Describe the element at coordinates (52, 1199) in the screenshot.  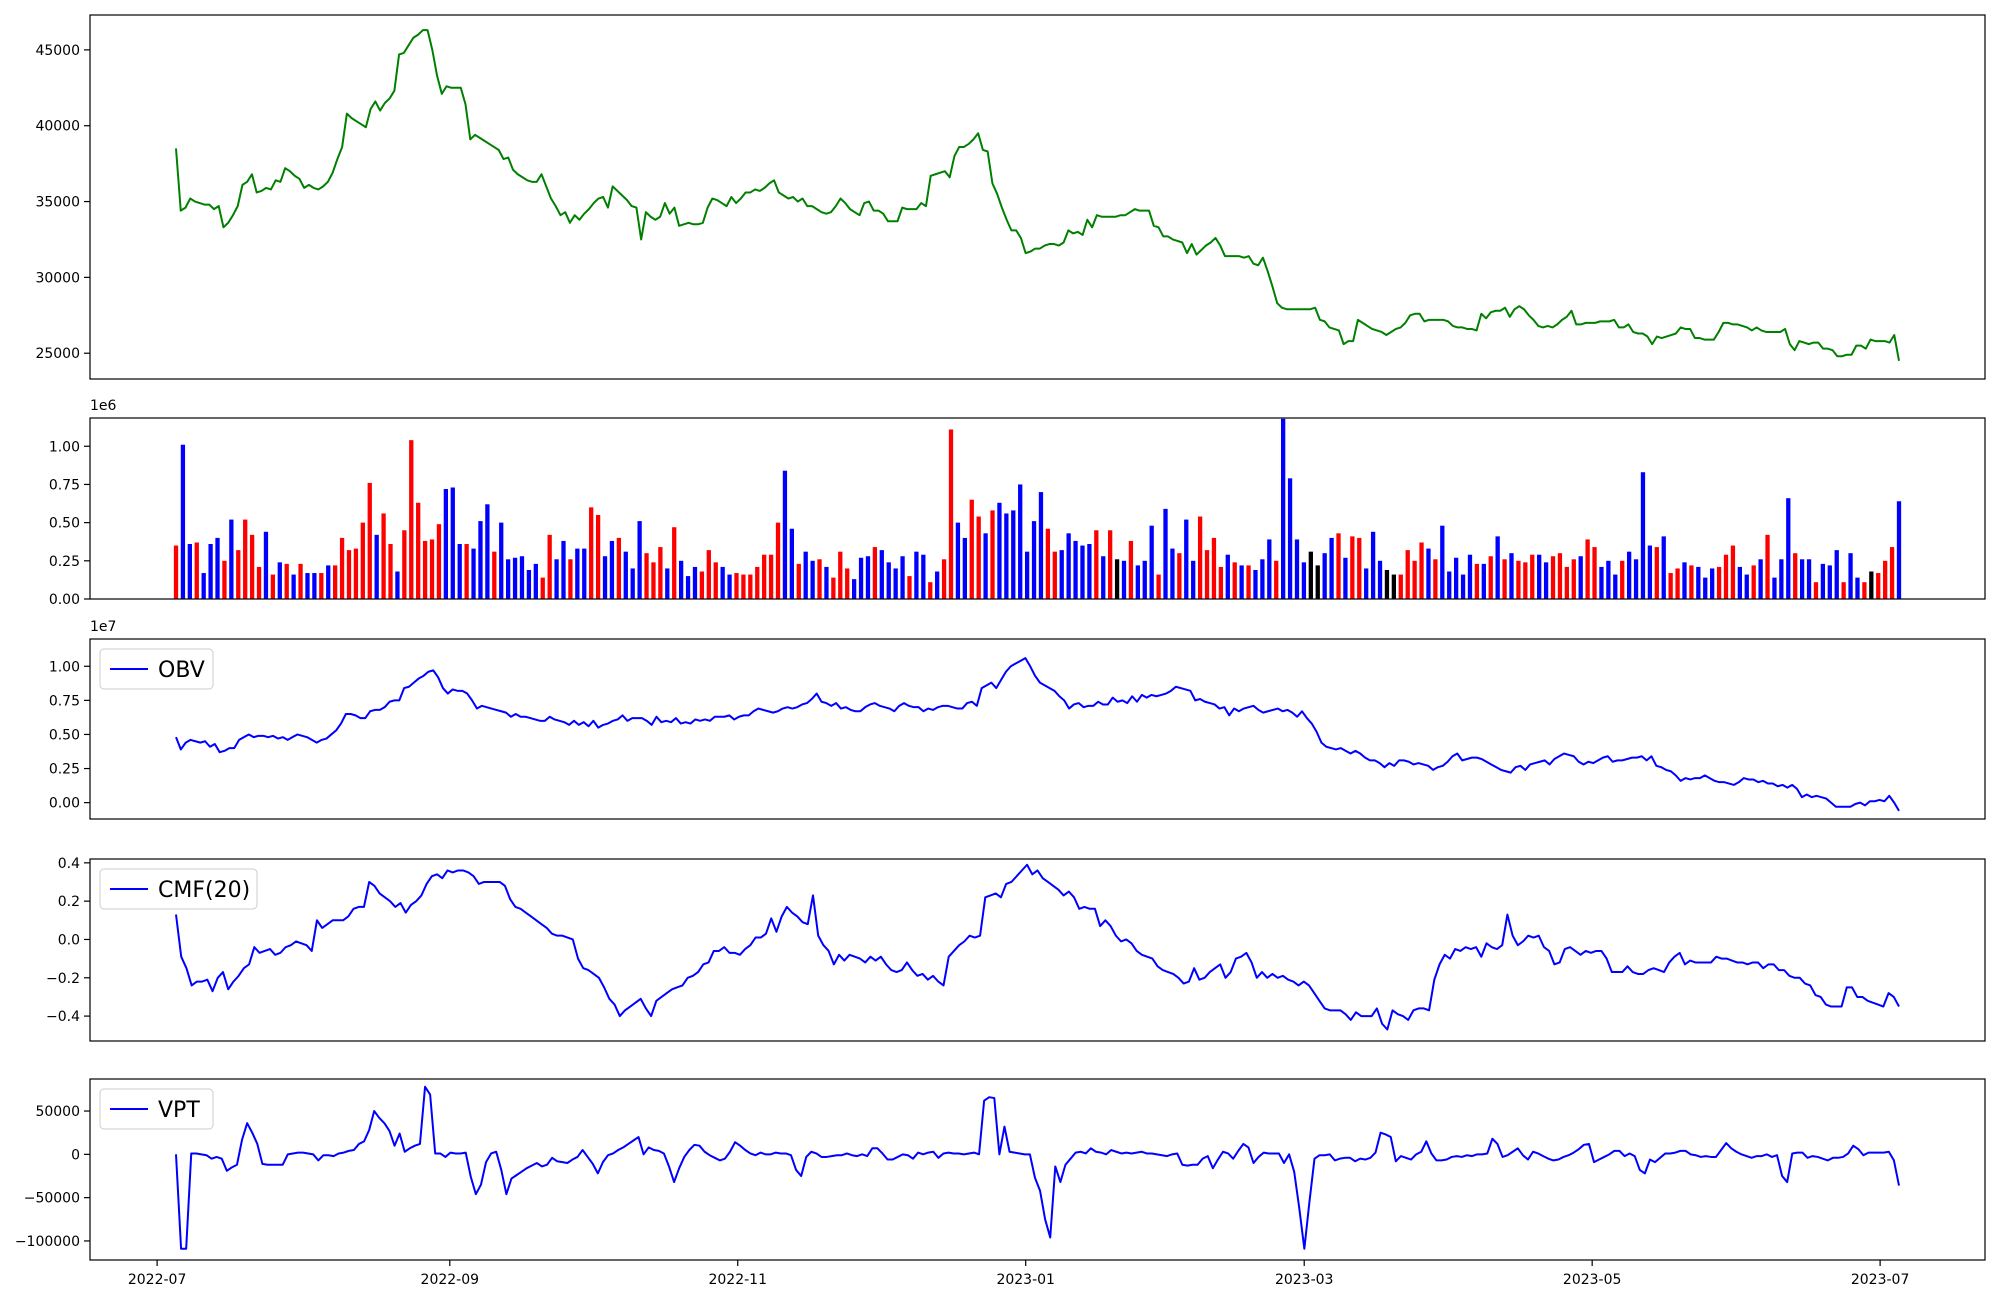
I see `vpt-ytick-label: −50000` at that location.